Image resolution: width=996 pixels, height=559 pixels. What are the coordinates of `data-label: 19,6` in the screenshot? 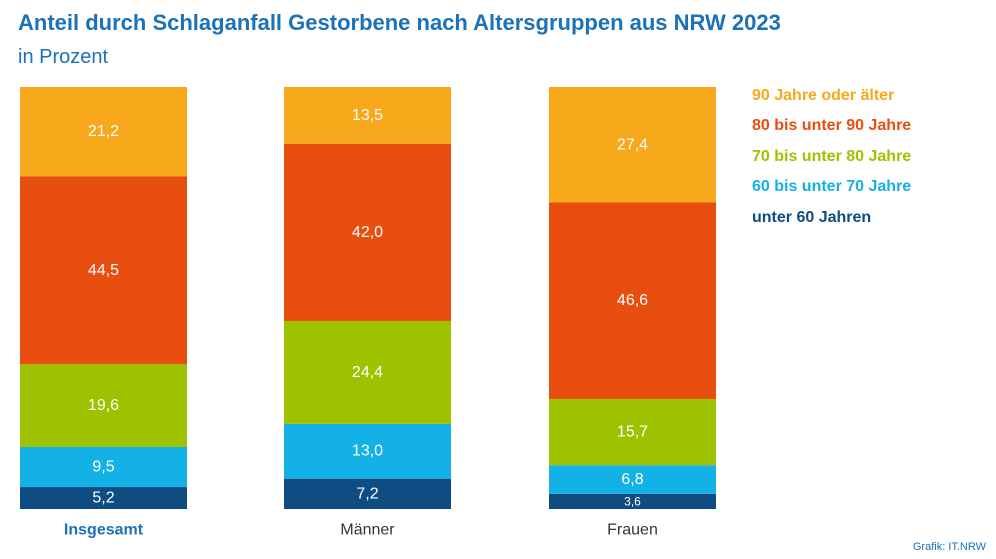 It's located at (103, 405).